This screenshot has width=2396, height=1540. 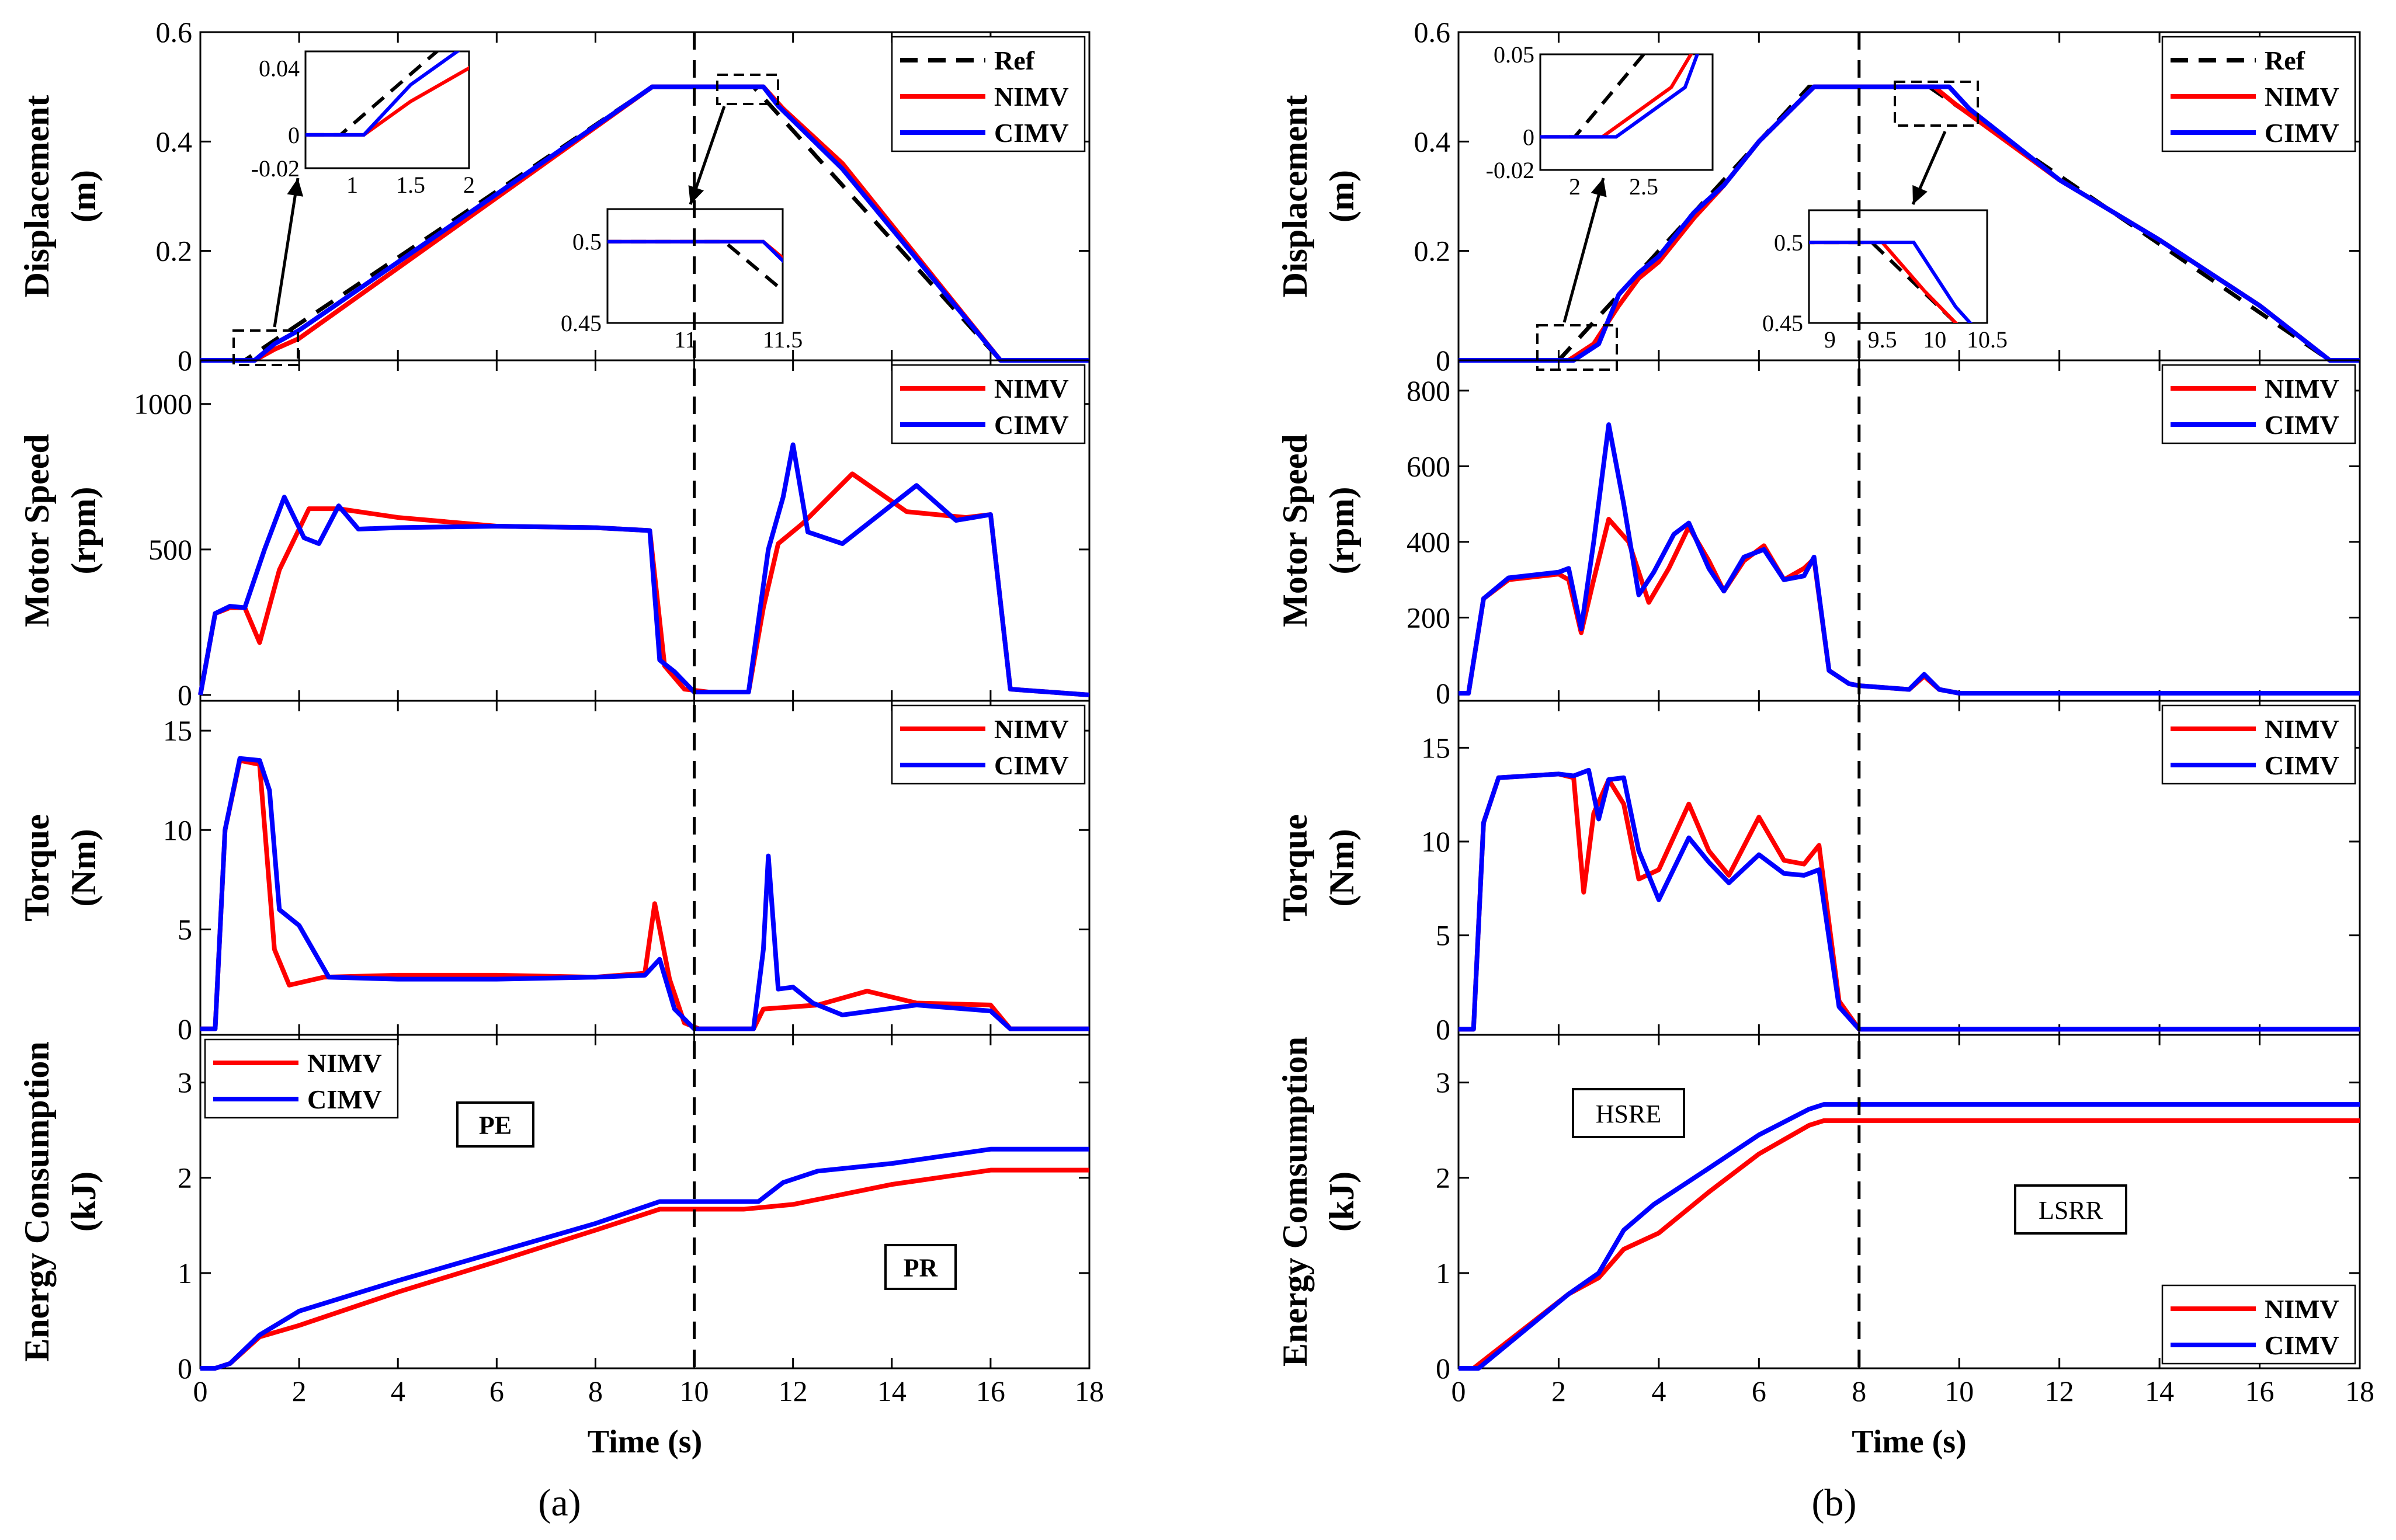 I want to click on y-axis-label: Energy Consumption, so click(x=37, y=1201).